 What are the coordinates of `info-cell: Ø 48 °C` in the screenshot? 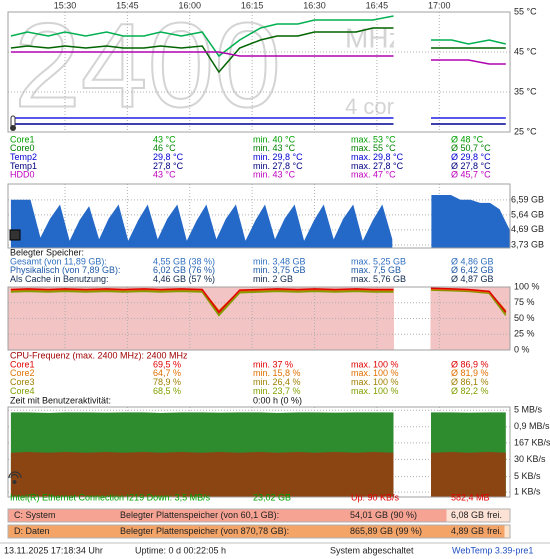 It's located at (467, 139).